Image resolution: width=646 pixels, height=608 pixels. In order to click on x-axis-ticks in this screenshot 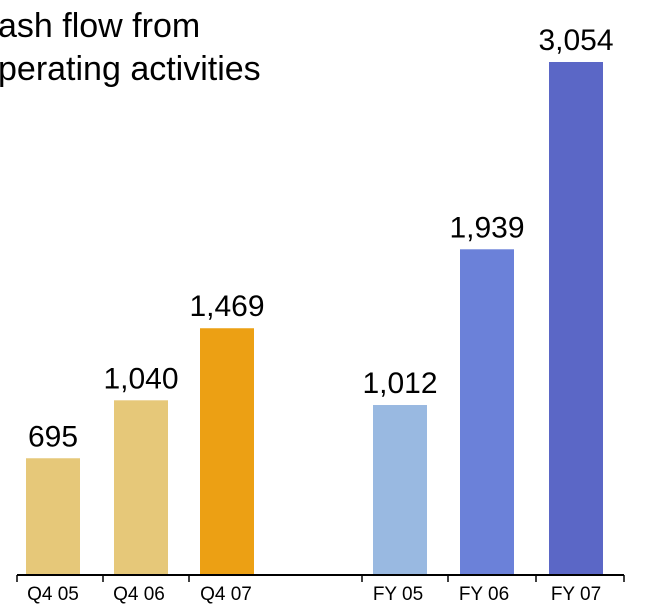, I will do `click(320, 578)`.